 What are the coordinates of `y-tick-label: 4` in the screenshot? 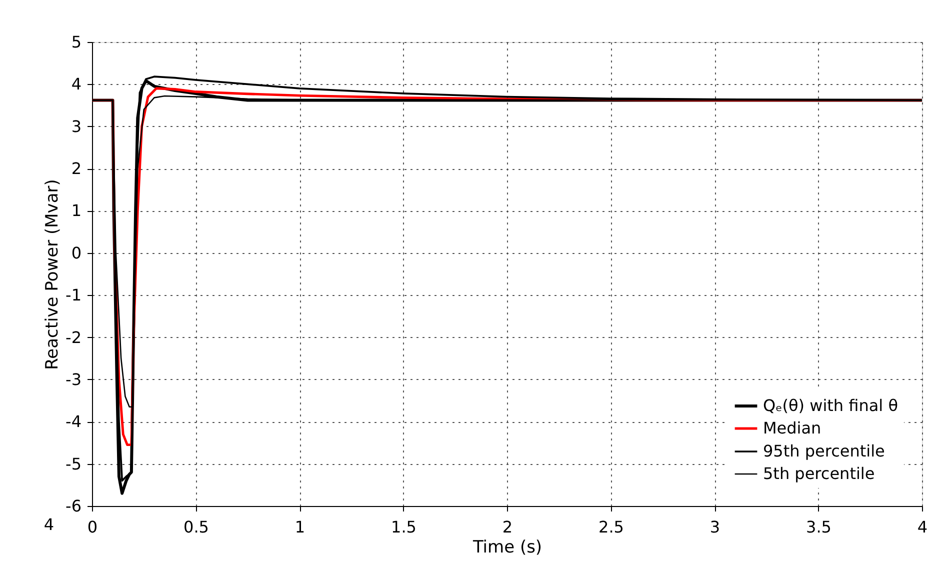 It's located at (76, 84).